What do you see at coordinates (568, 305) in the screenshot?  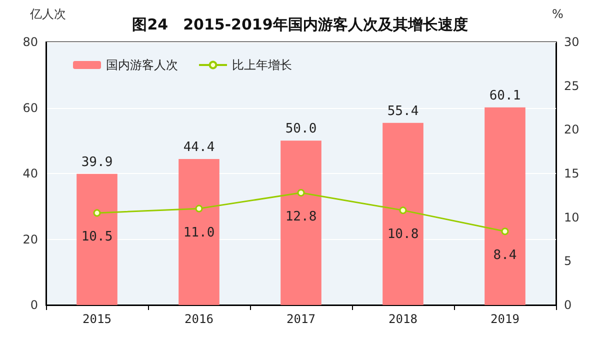 I see `y2-tick-label: 0` at bounding box center [568, 305].